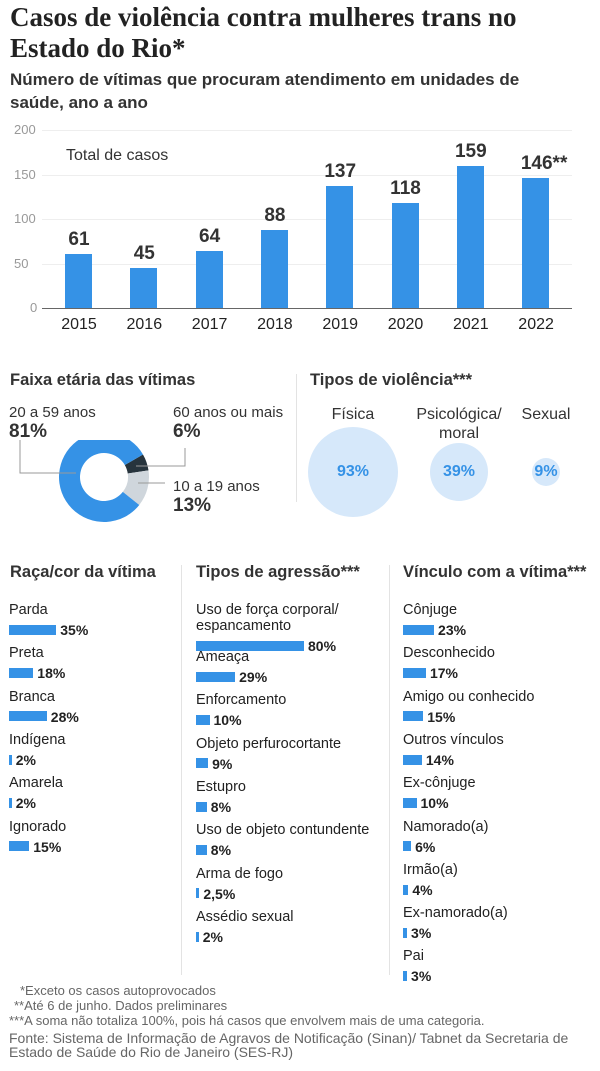 The width and height of the screenshot is (600, 1071). Describe the element at coordinates (99, 793) in the screenshot. I see `list-item: Amarela 2%` at that location.